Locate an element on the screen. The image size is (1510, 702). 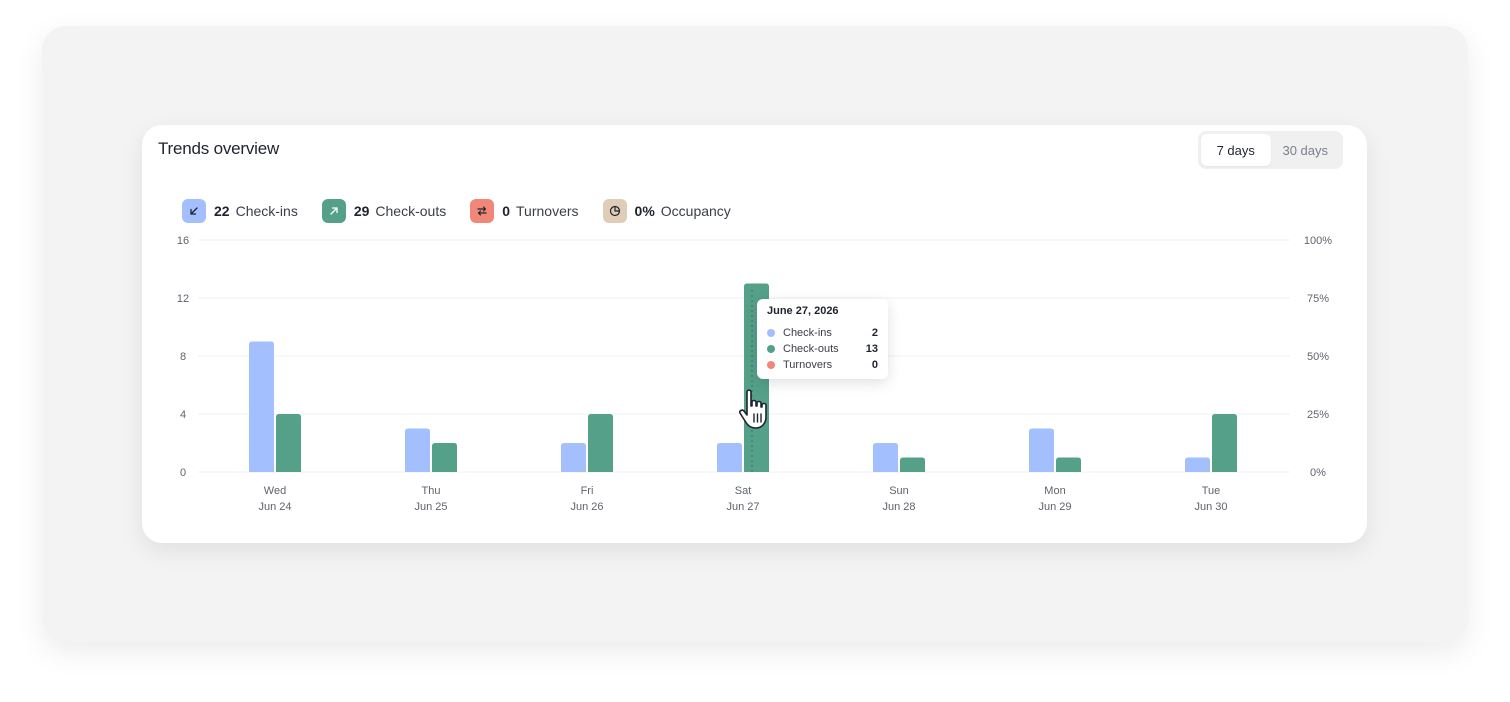
pie-icon is located at coordinates (614, 211).